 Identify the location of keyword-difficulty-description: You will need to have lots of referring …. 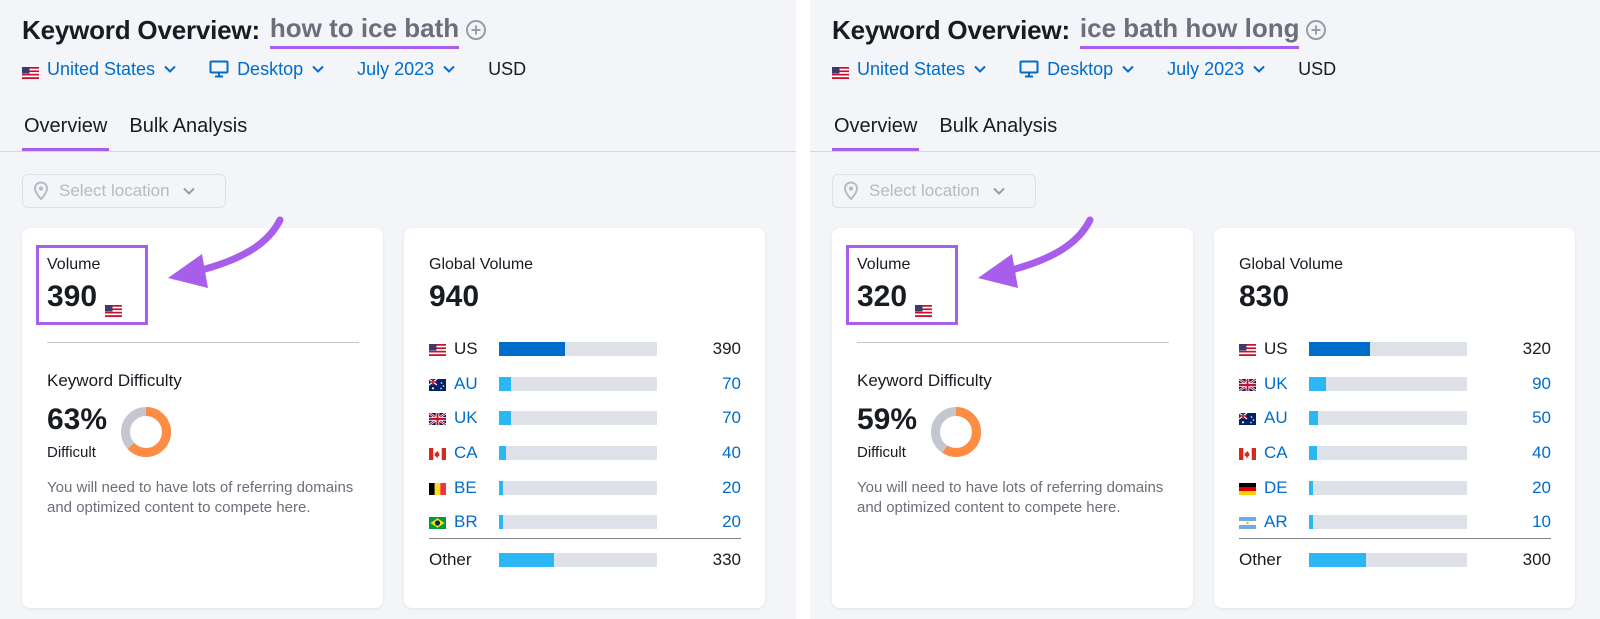
(200, 497).